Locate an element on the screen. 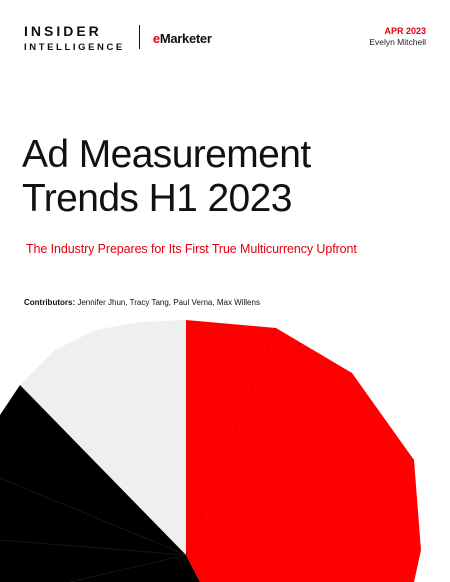  emarketer-logo: eMarketer is located at coordinates (182, 38).